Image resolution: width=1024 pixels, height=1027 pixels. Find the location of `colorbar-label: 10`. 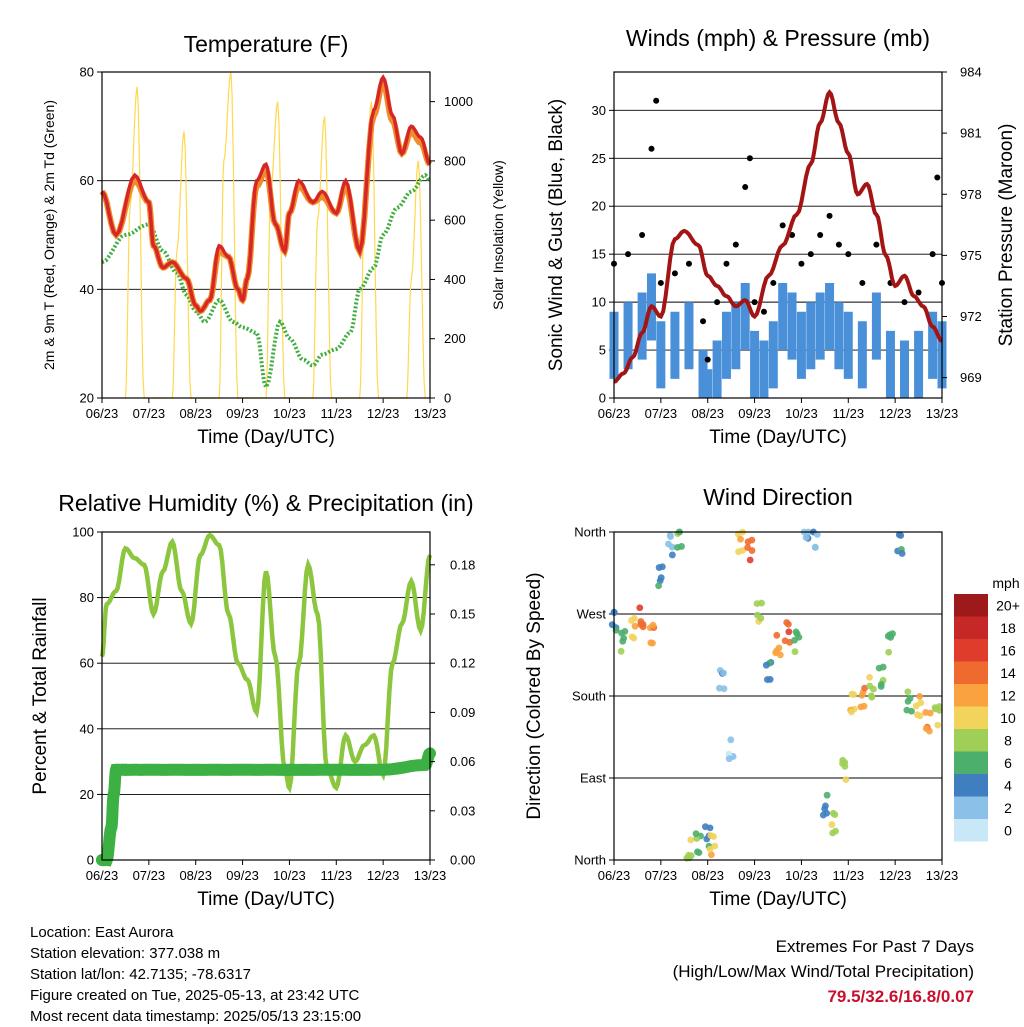

colorbar-label: 10 is located at coordinates (1008, 718).